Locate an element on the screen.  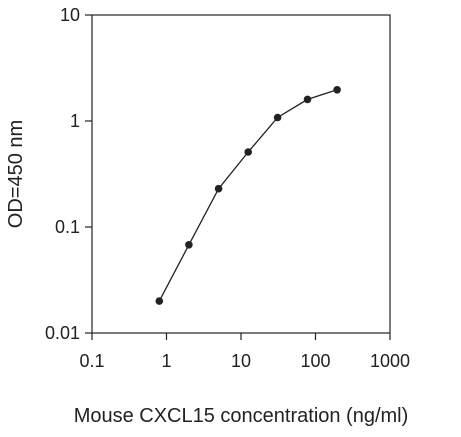
x-tick-label: 100 is located at coordinates (315, 361).